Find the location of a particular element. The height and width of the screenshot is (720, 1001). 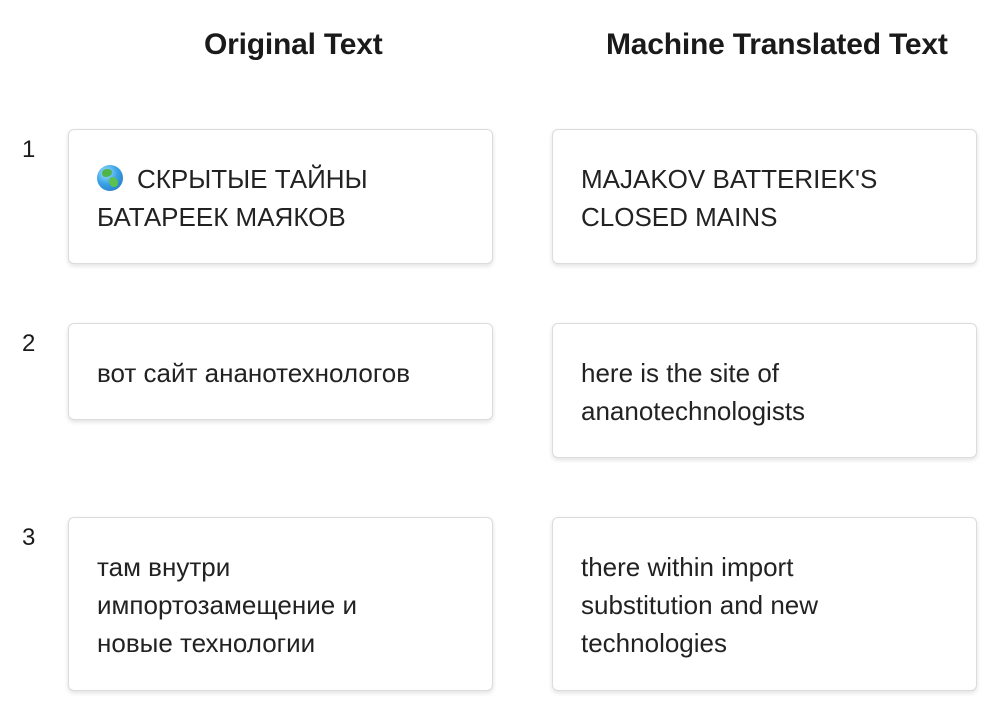

globe-icon is located at coordinates (110, 178).